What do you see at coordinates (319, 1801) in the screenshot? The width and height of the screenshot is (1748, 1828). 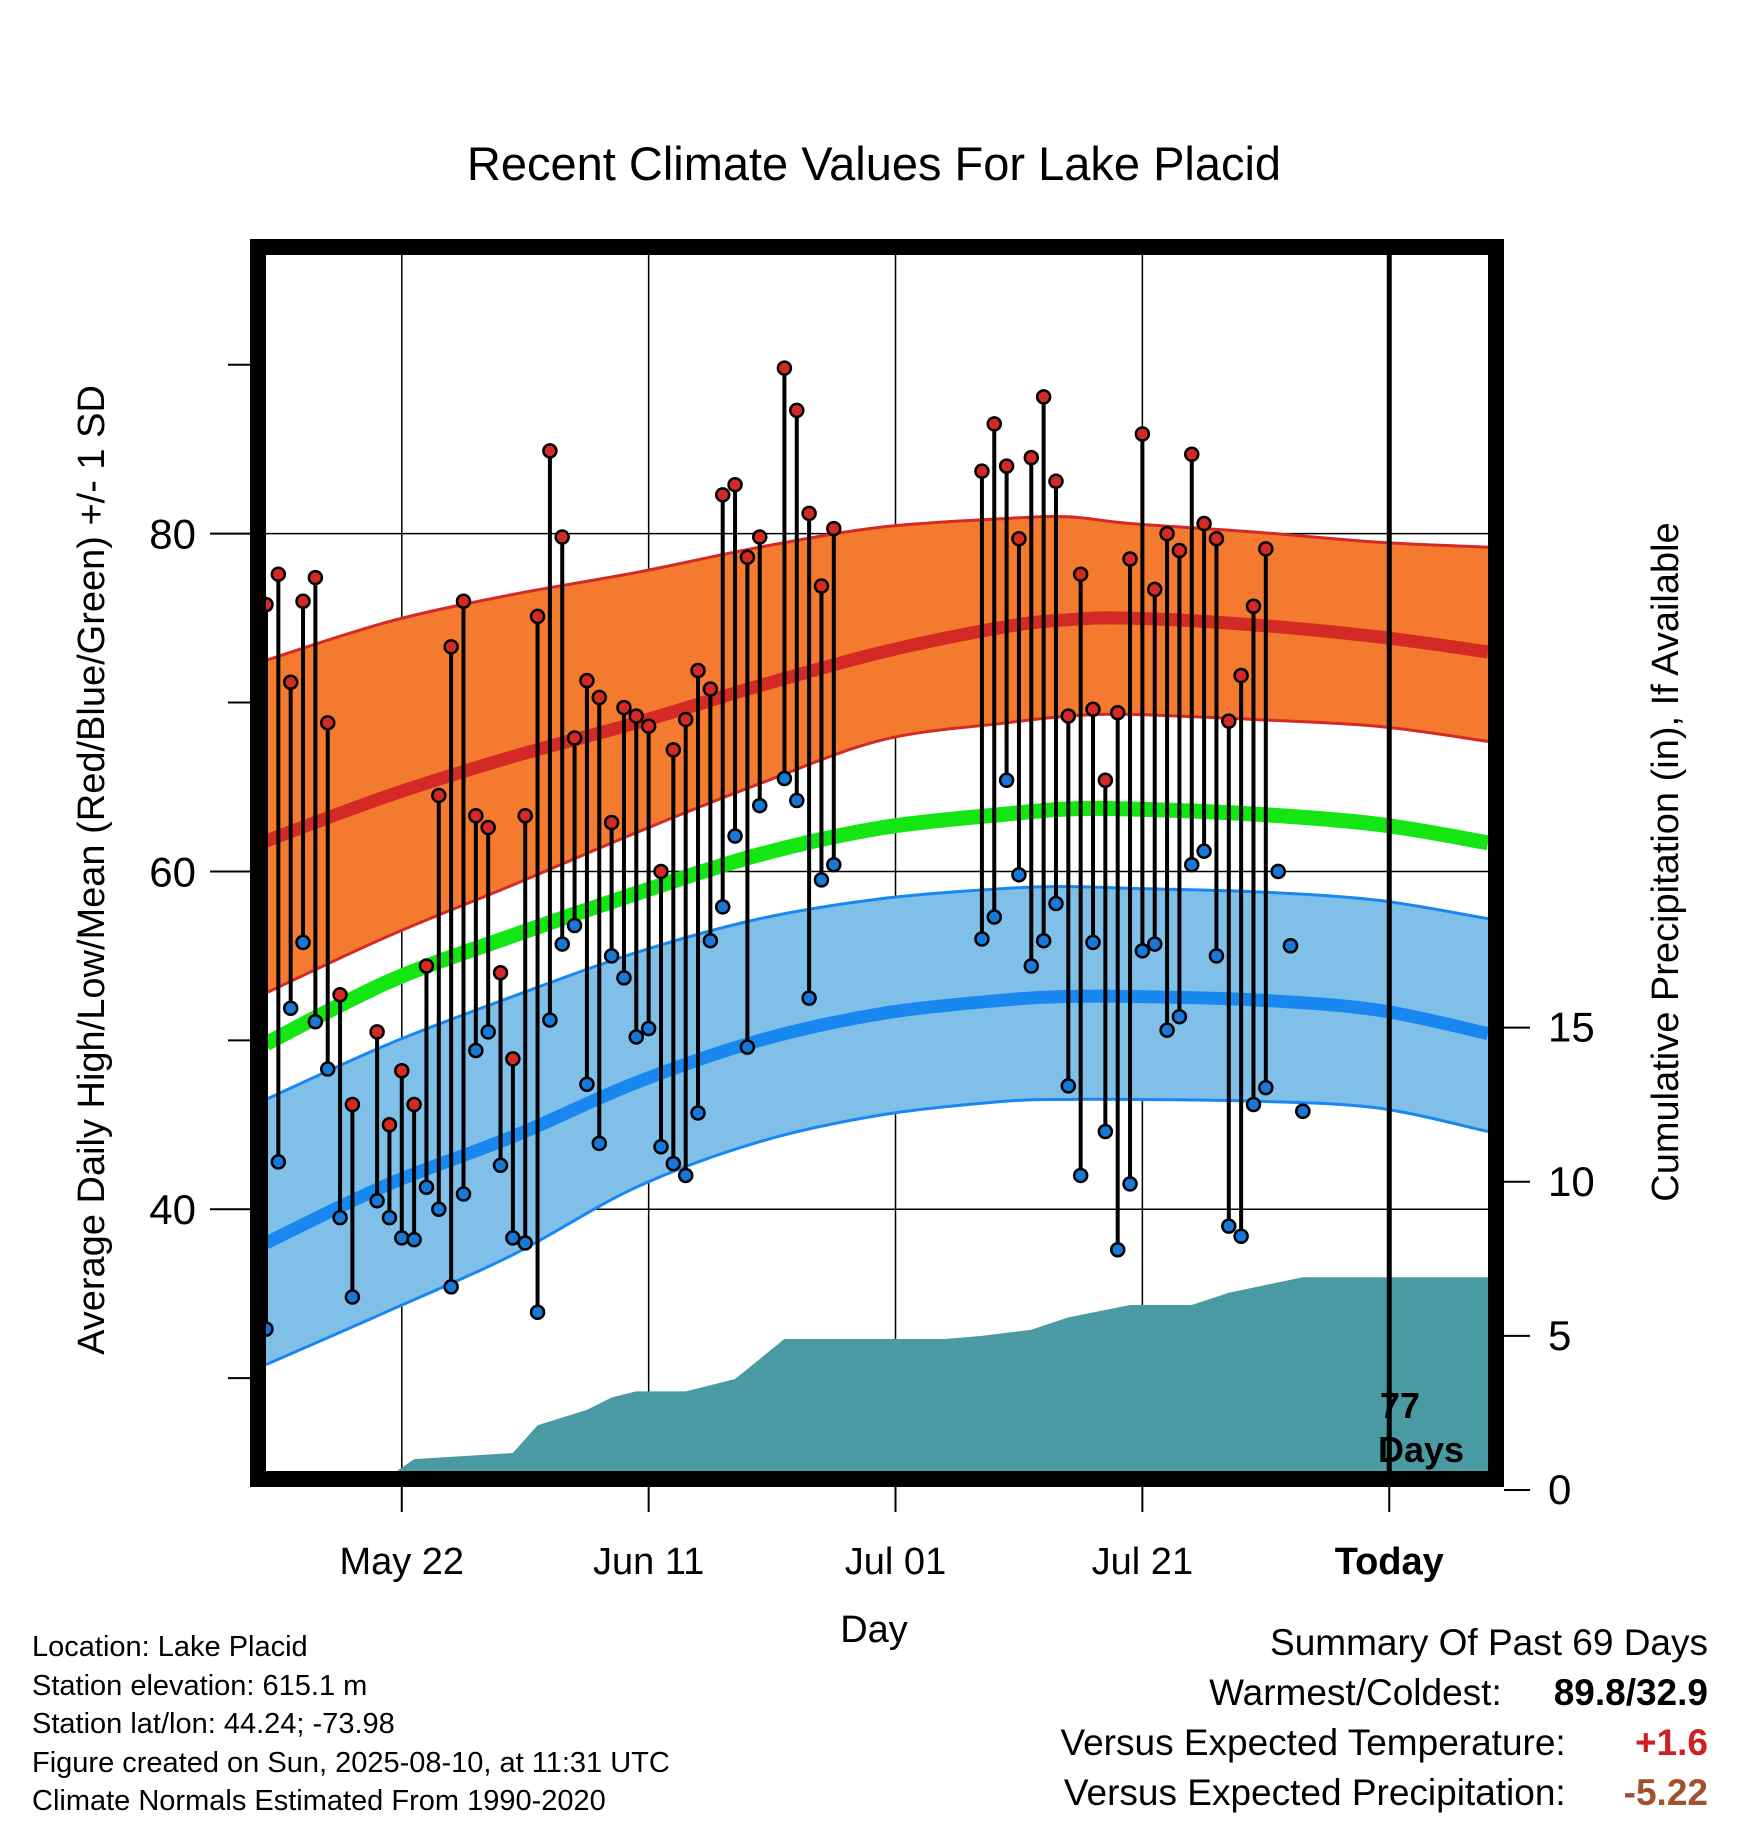 I see `info-normals: Climate Normals Estimated From 1990-2020` at bounding box center [319, 1801].